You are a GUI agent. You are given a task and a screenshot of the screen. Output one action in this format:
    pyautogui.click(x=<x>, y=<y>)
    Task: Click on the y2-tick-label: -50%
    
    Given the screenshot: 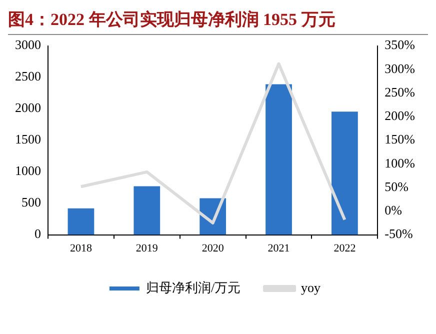 What is the action you would take?
    pyautogui.click(x=398, y=234)
    